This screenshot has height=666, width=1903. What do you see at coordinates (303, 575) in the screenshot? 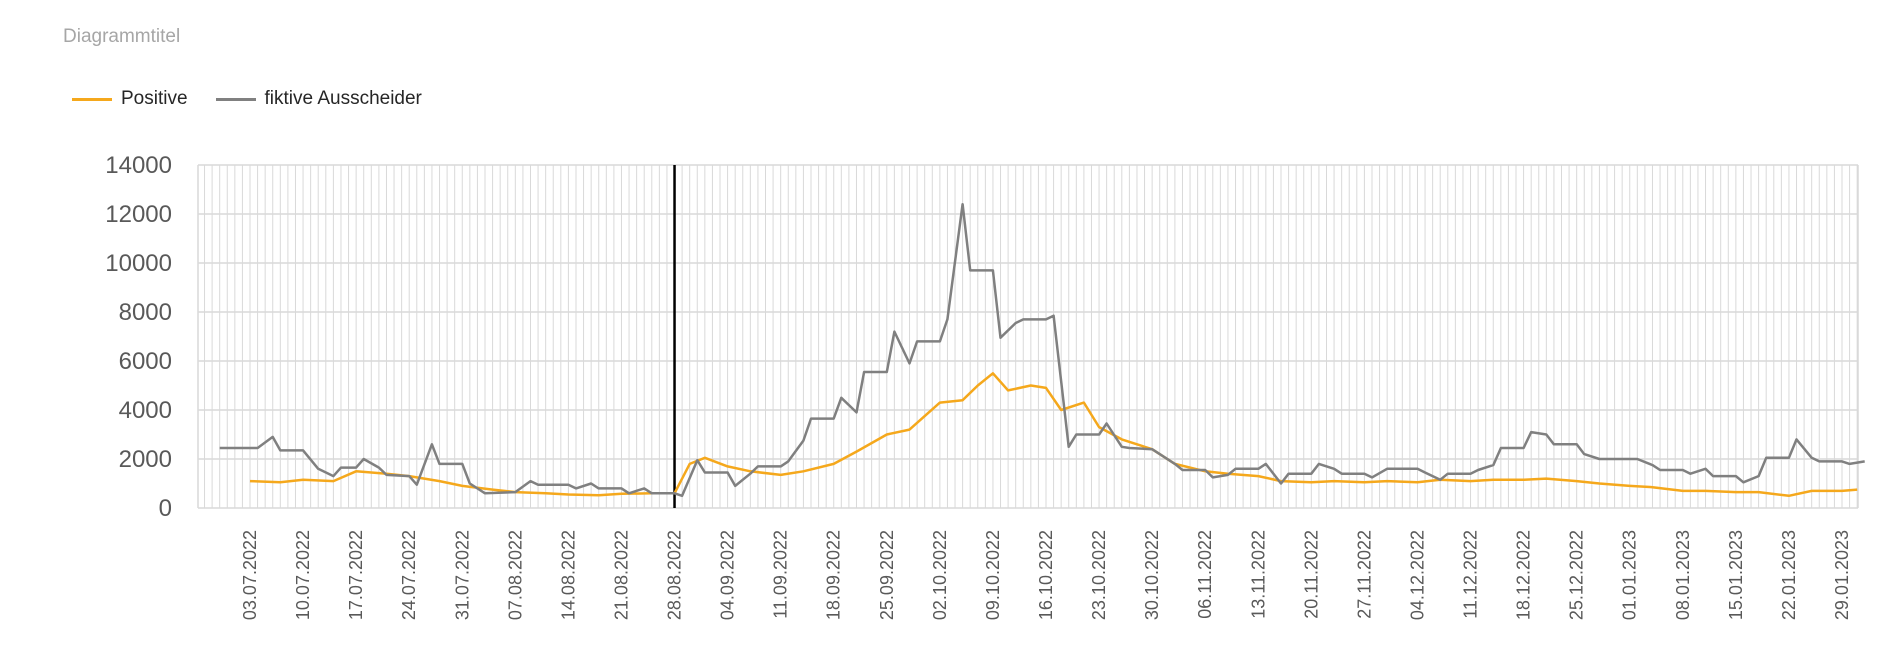
I see `x-tick-label: 10.07.2022` at bounding box center [303, 575].